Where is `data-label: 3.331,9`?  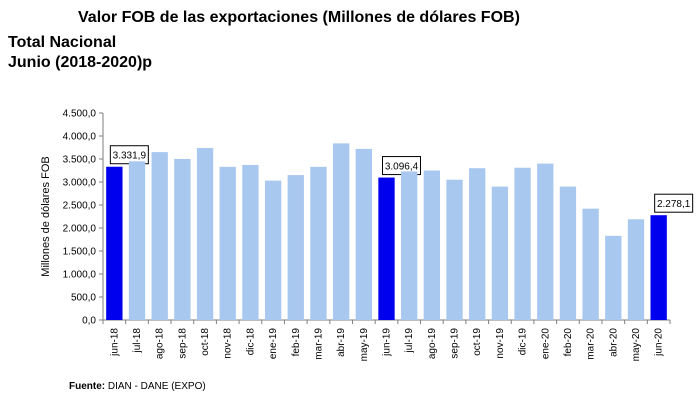 data-label: 3.331,9 is located at coordinates (130, 156).